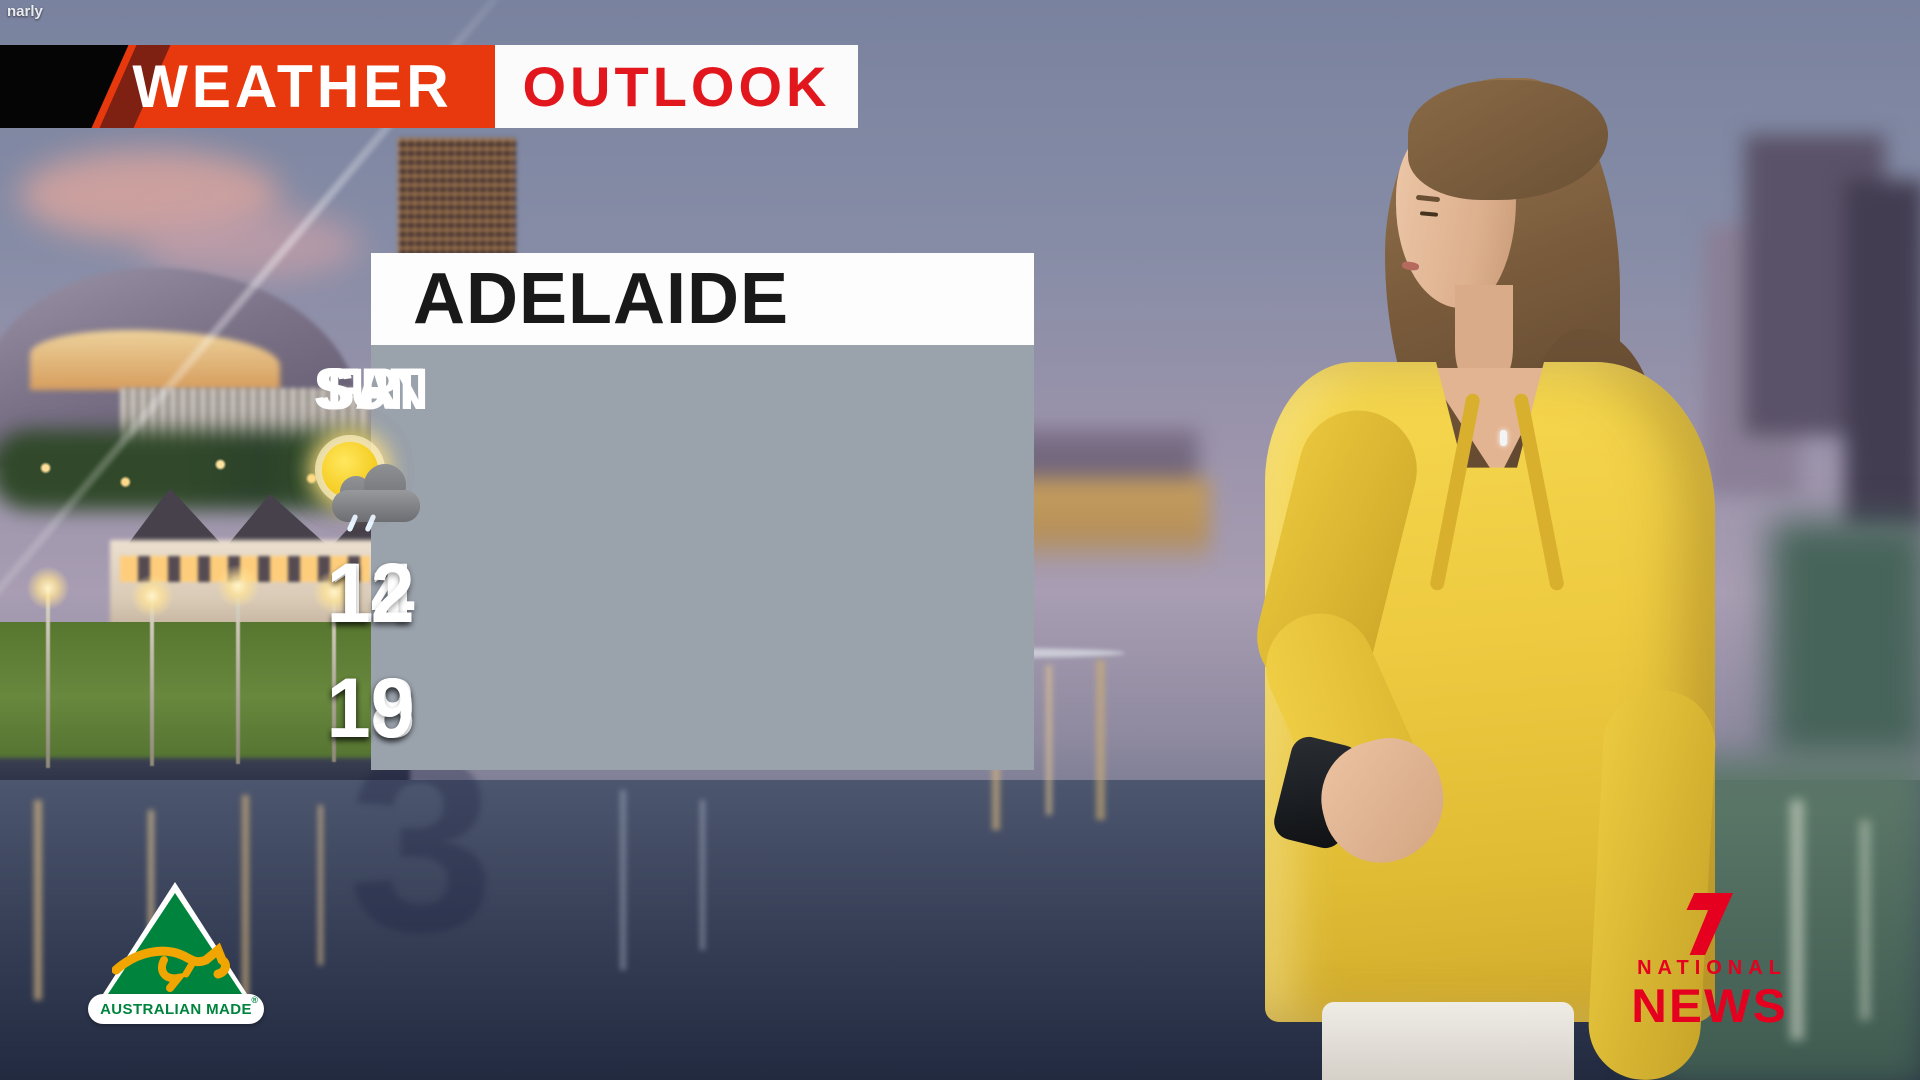 The image size is (1920, 1080). What do you see at coordinates (457, 198) in the screenshot?
I see `city-tower` at bounding box center [457, 198].